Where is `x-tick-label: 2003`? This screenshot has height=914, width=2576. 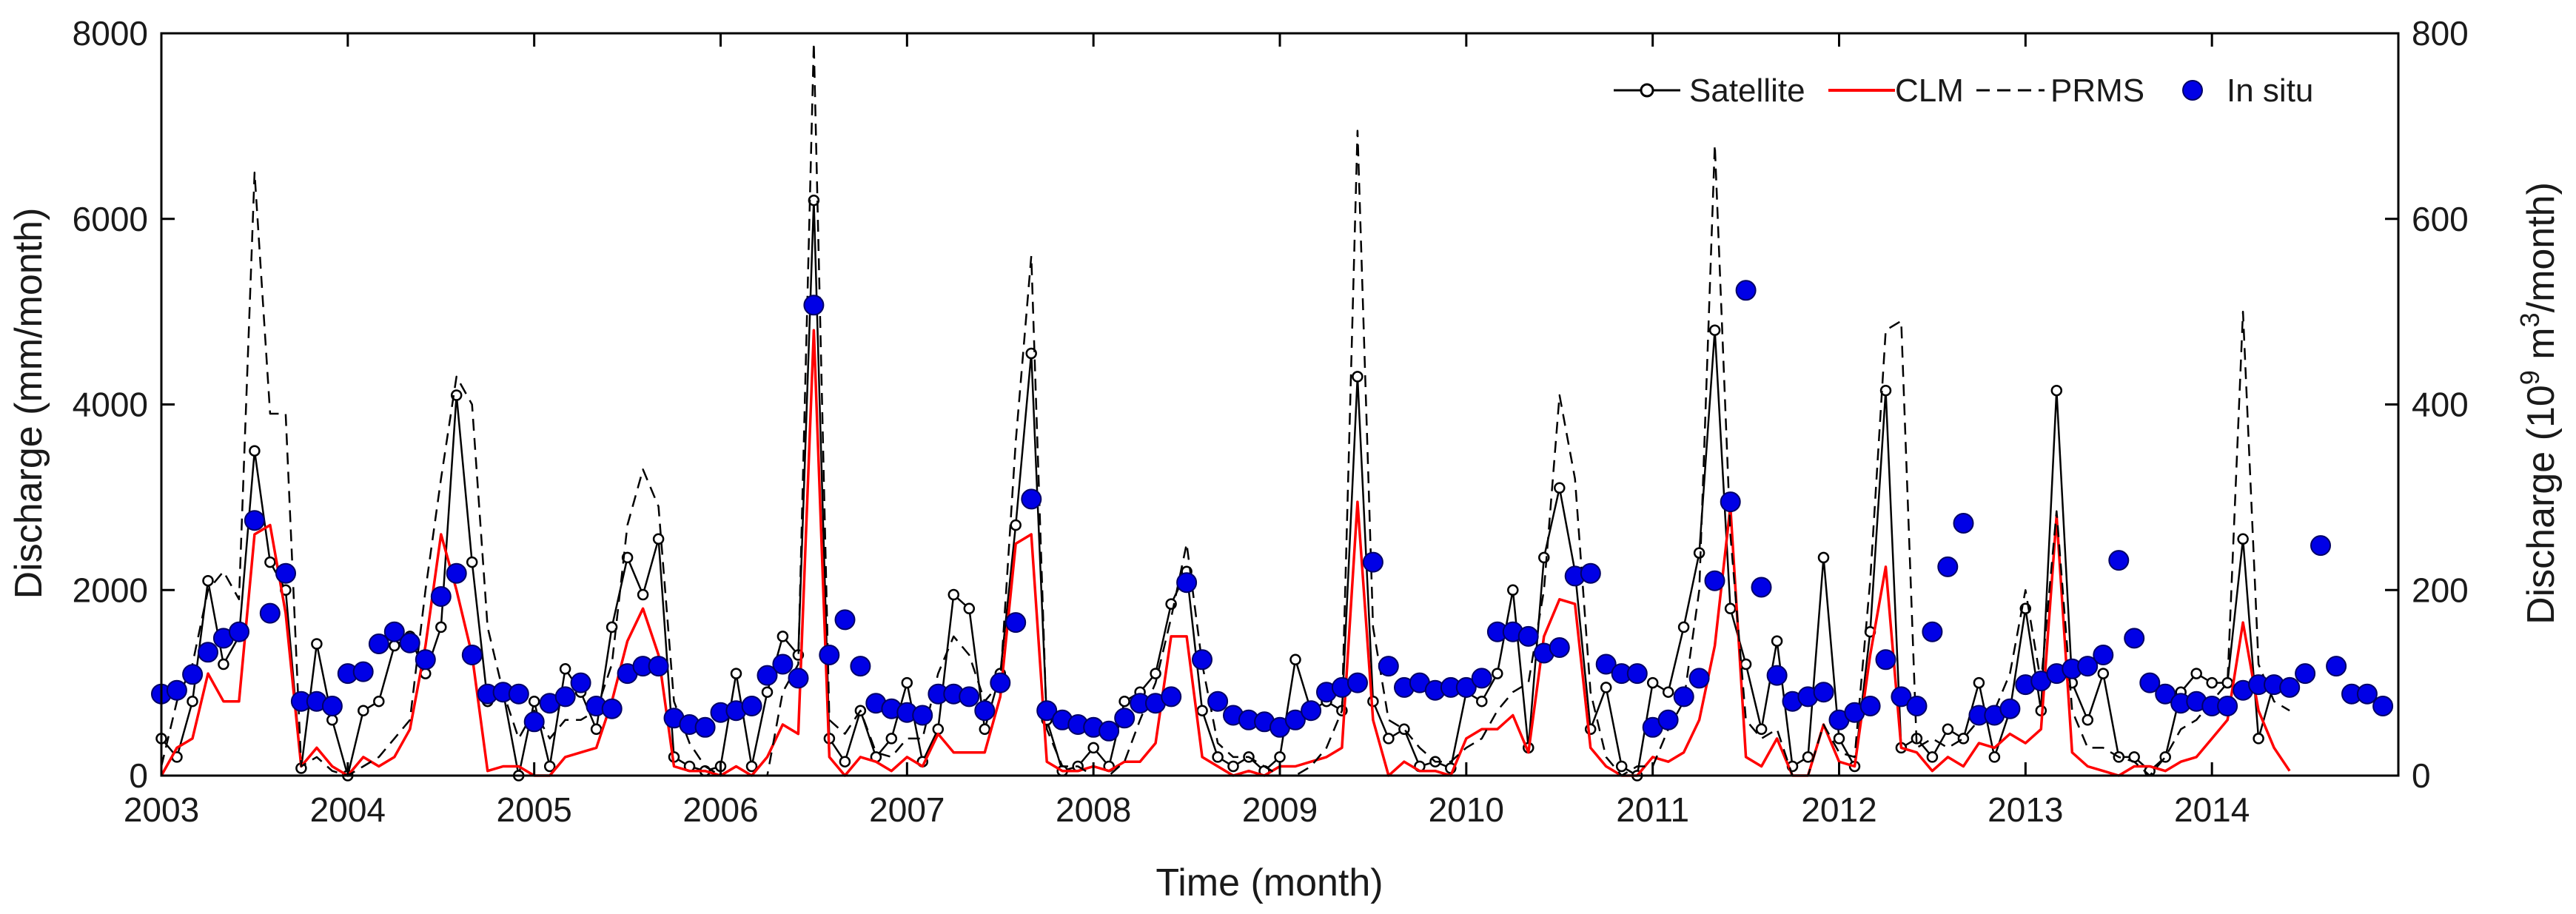 x-tick-label: 2003 is located at coordinates (161, 809).